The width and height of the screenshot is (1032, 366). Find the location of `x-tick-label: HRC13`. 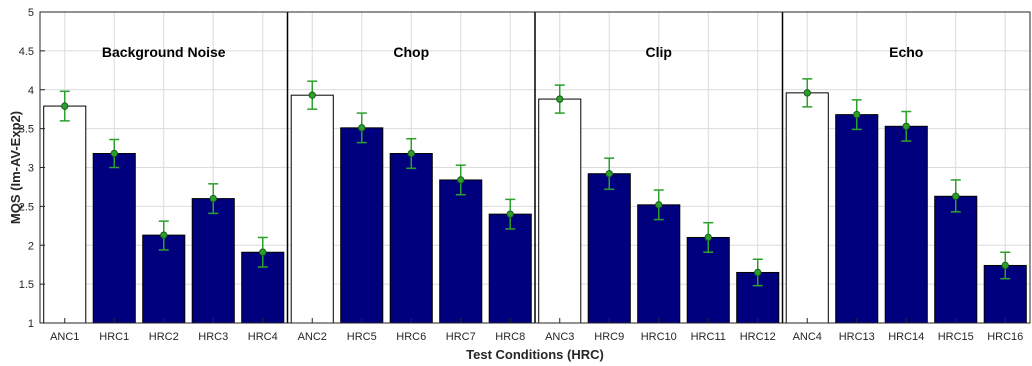

x-tick-label: HRC13 is located at coordinates (857, 337).